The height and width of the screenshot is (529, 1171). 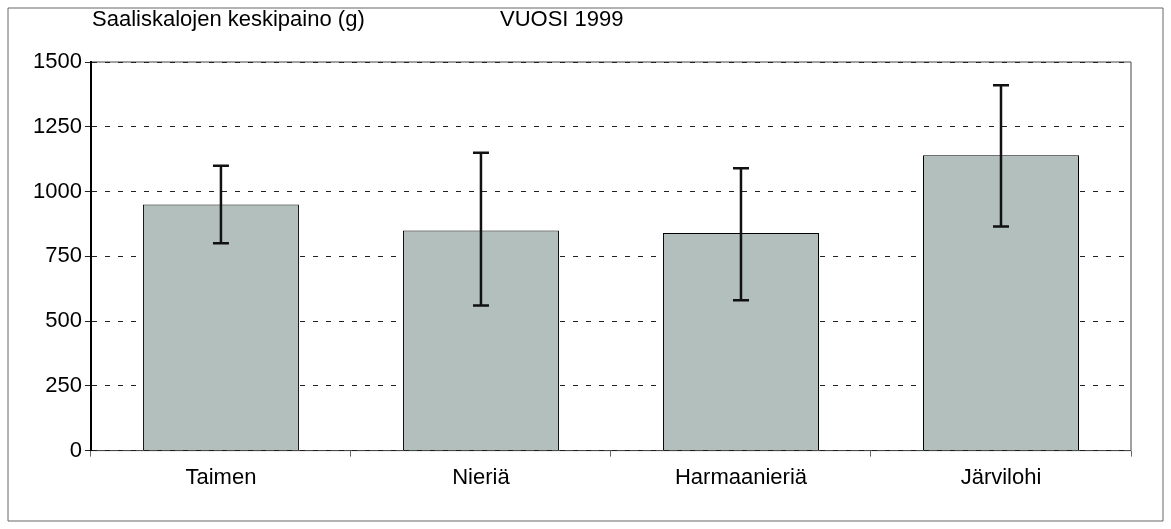 I want to click on x-tick-label: Harmaanieriä, so click(x=741, y=476).